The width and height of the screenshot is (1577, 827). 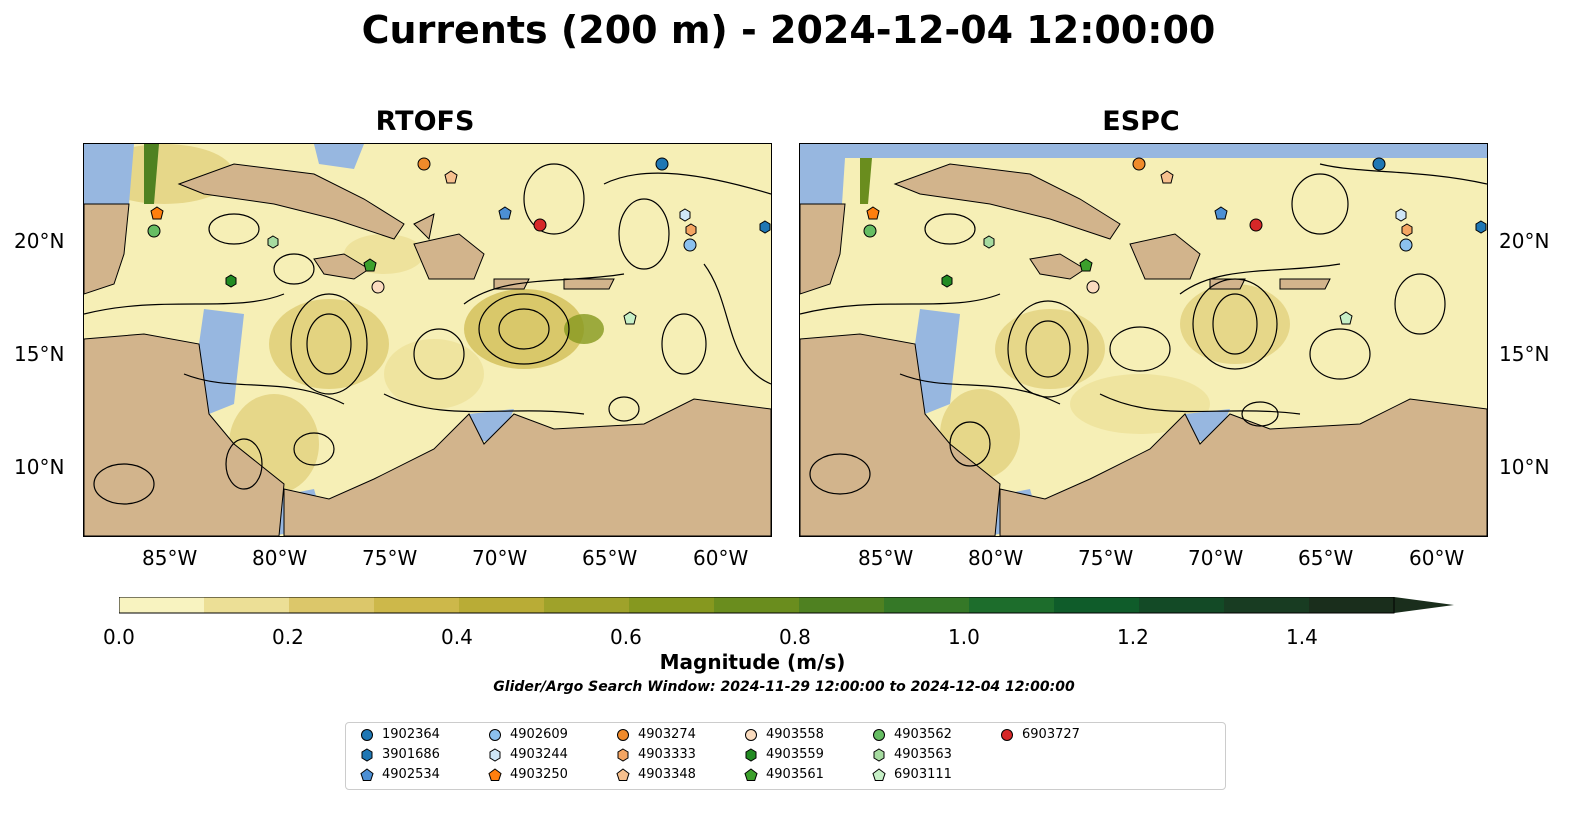 I want to click on legend-item: 6903727, so click(x=1040, y=734).